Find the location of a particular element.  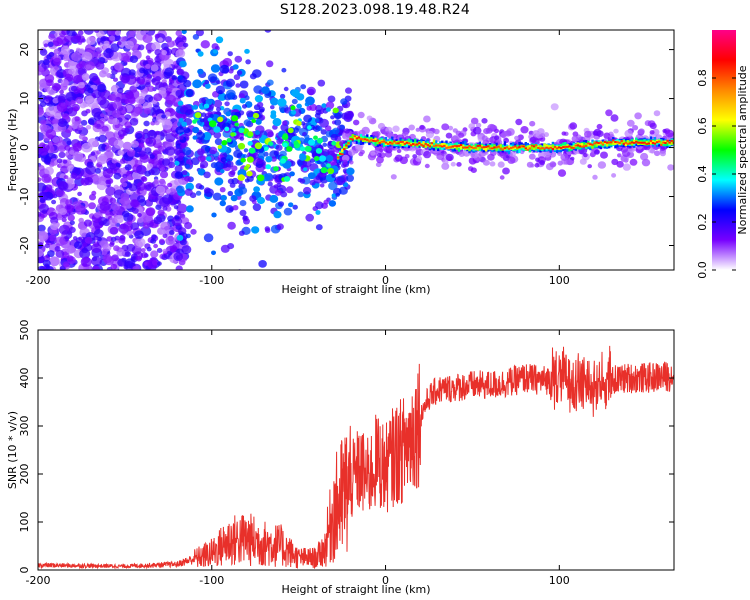

y-tick-label: 500 is located at coordinates (24, 330).